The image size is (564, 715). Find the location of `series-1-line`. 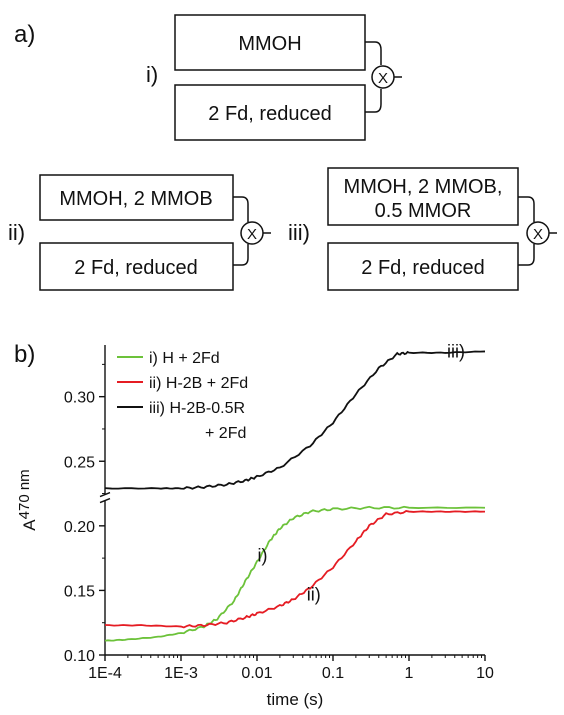

series-1-line is located at coordinates (295, 573).